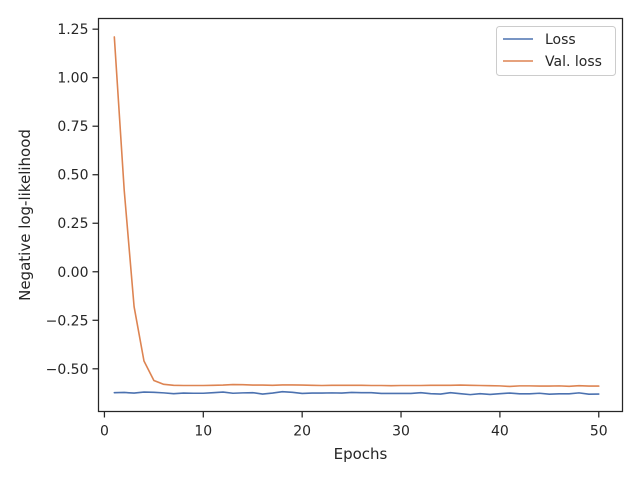  Describe the element at coordinates (25, 215) in the screenshot. I see `y-axis-label: Negative log-likelihood` at that location.